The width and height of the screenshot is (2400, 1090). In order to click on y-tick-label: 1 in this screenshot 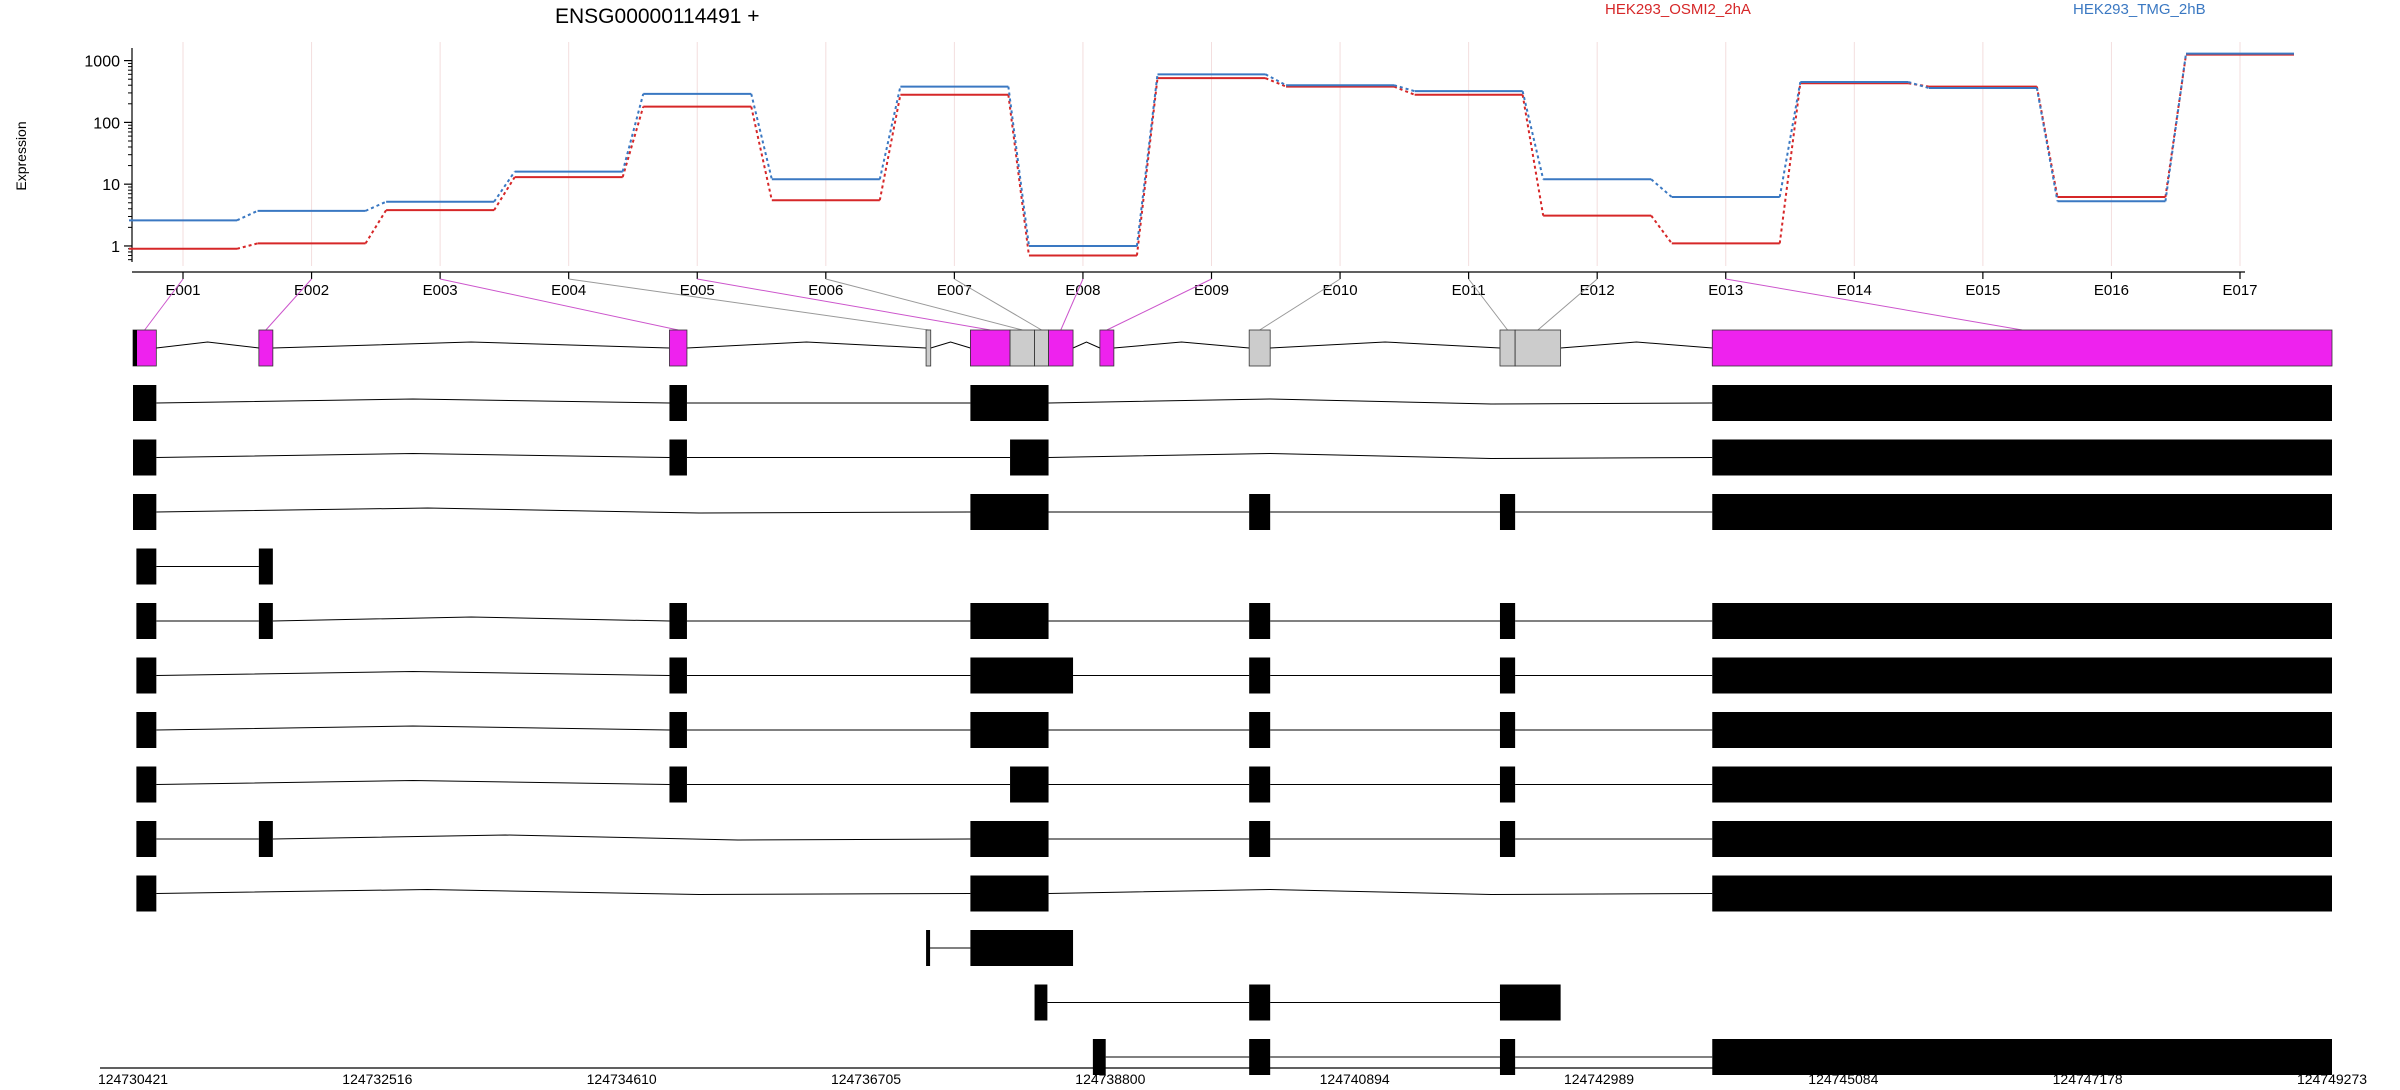, I will do `click(115, 247)`.